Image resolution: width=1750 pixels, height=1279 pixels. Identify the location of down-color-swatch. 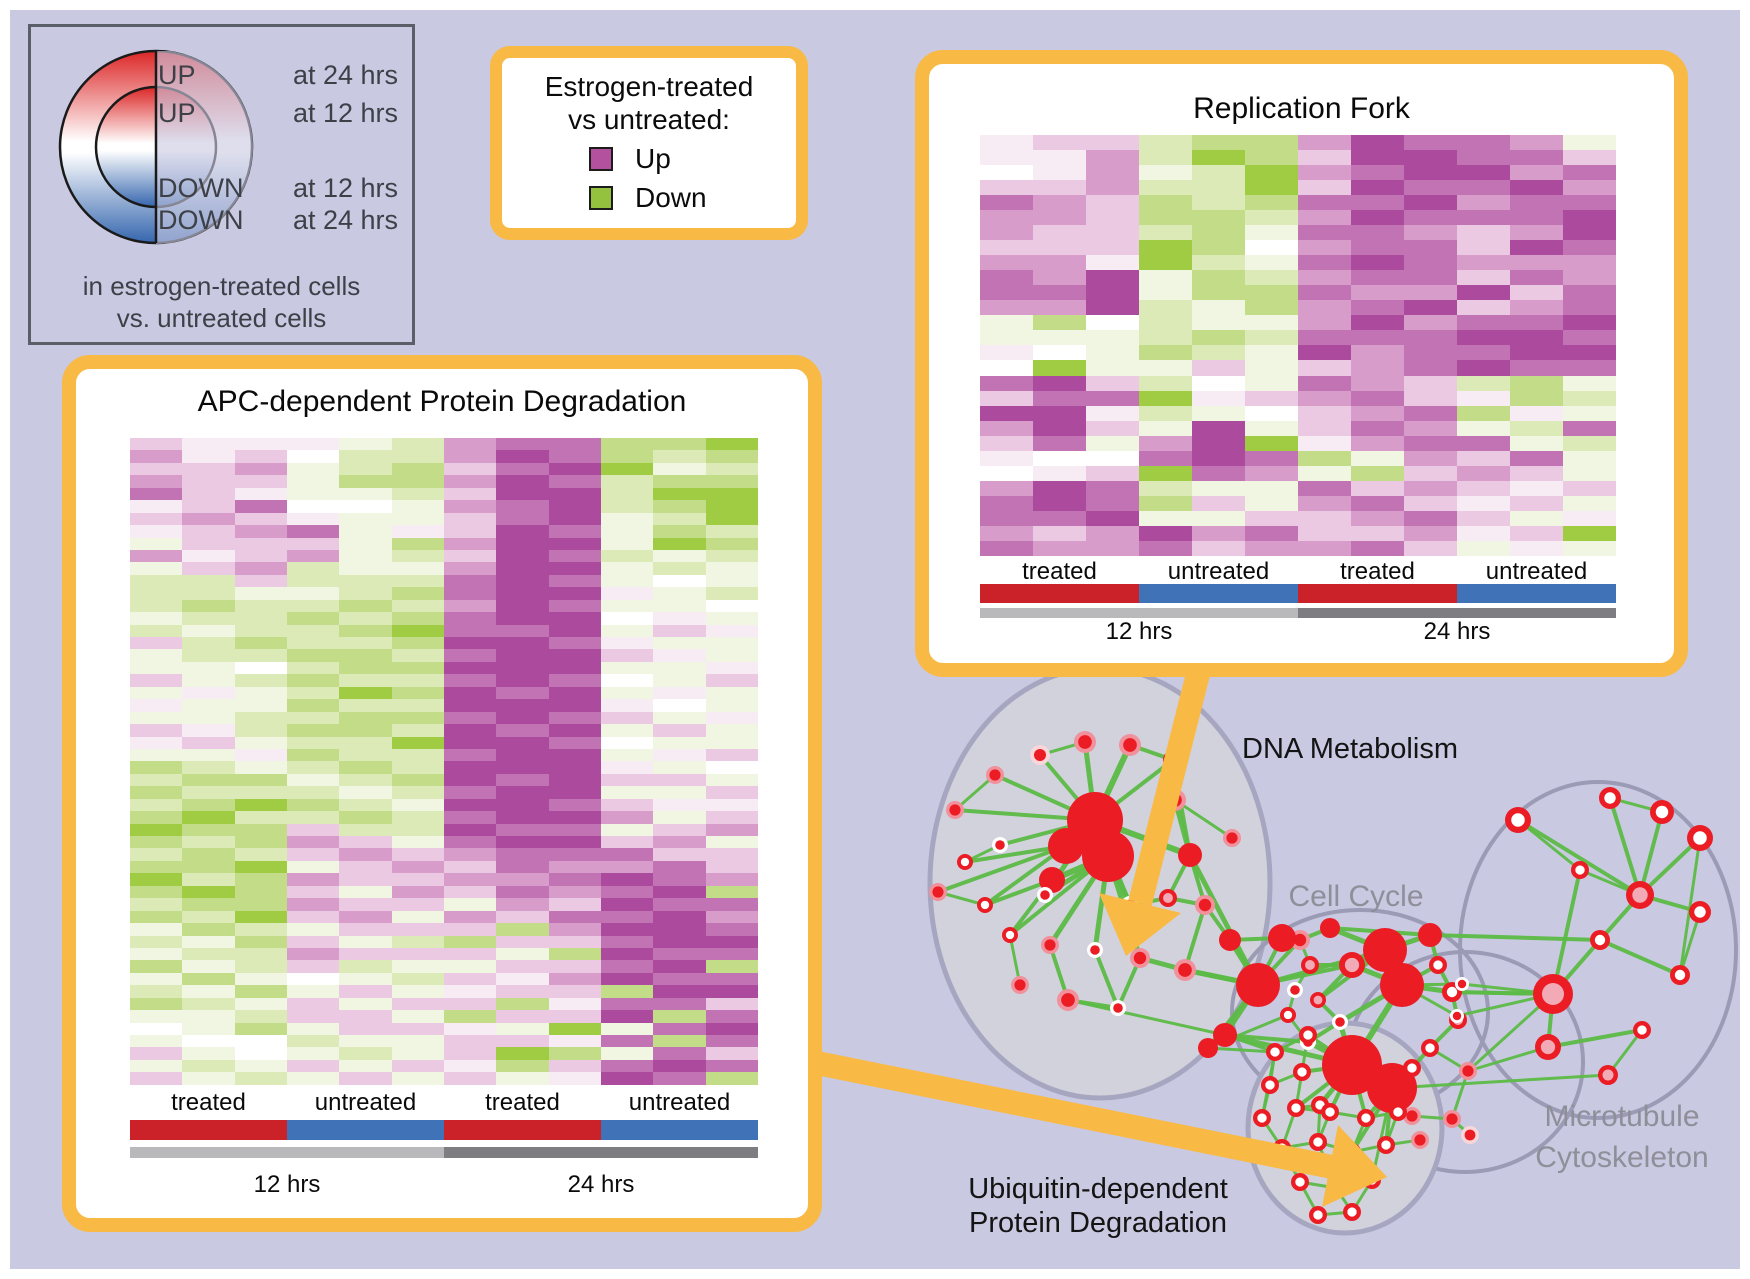
(601, 198).